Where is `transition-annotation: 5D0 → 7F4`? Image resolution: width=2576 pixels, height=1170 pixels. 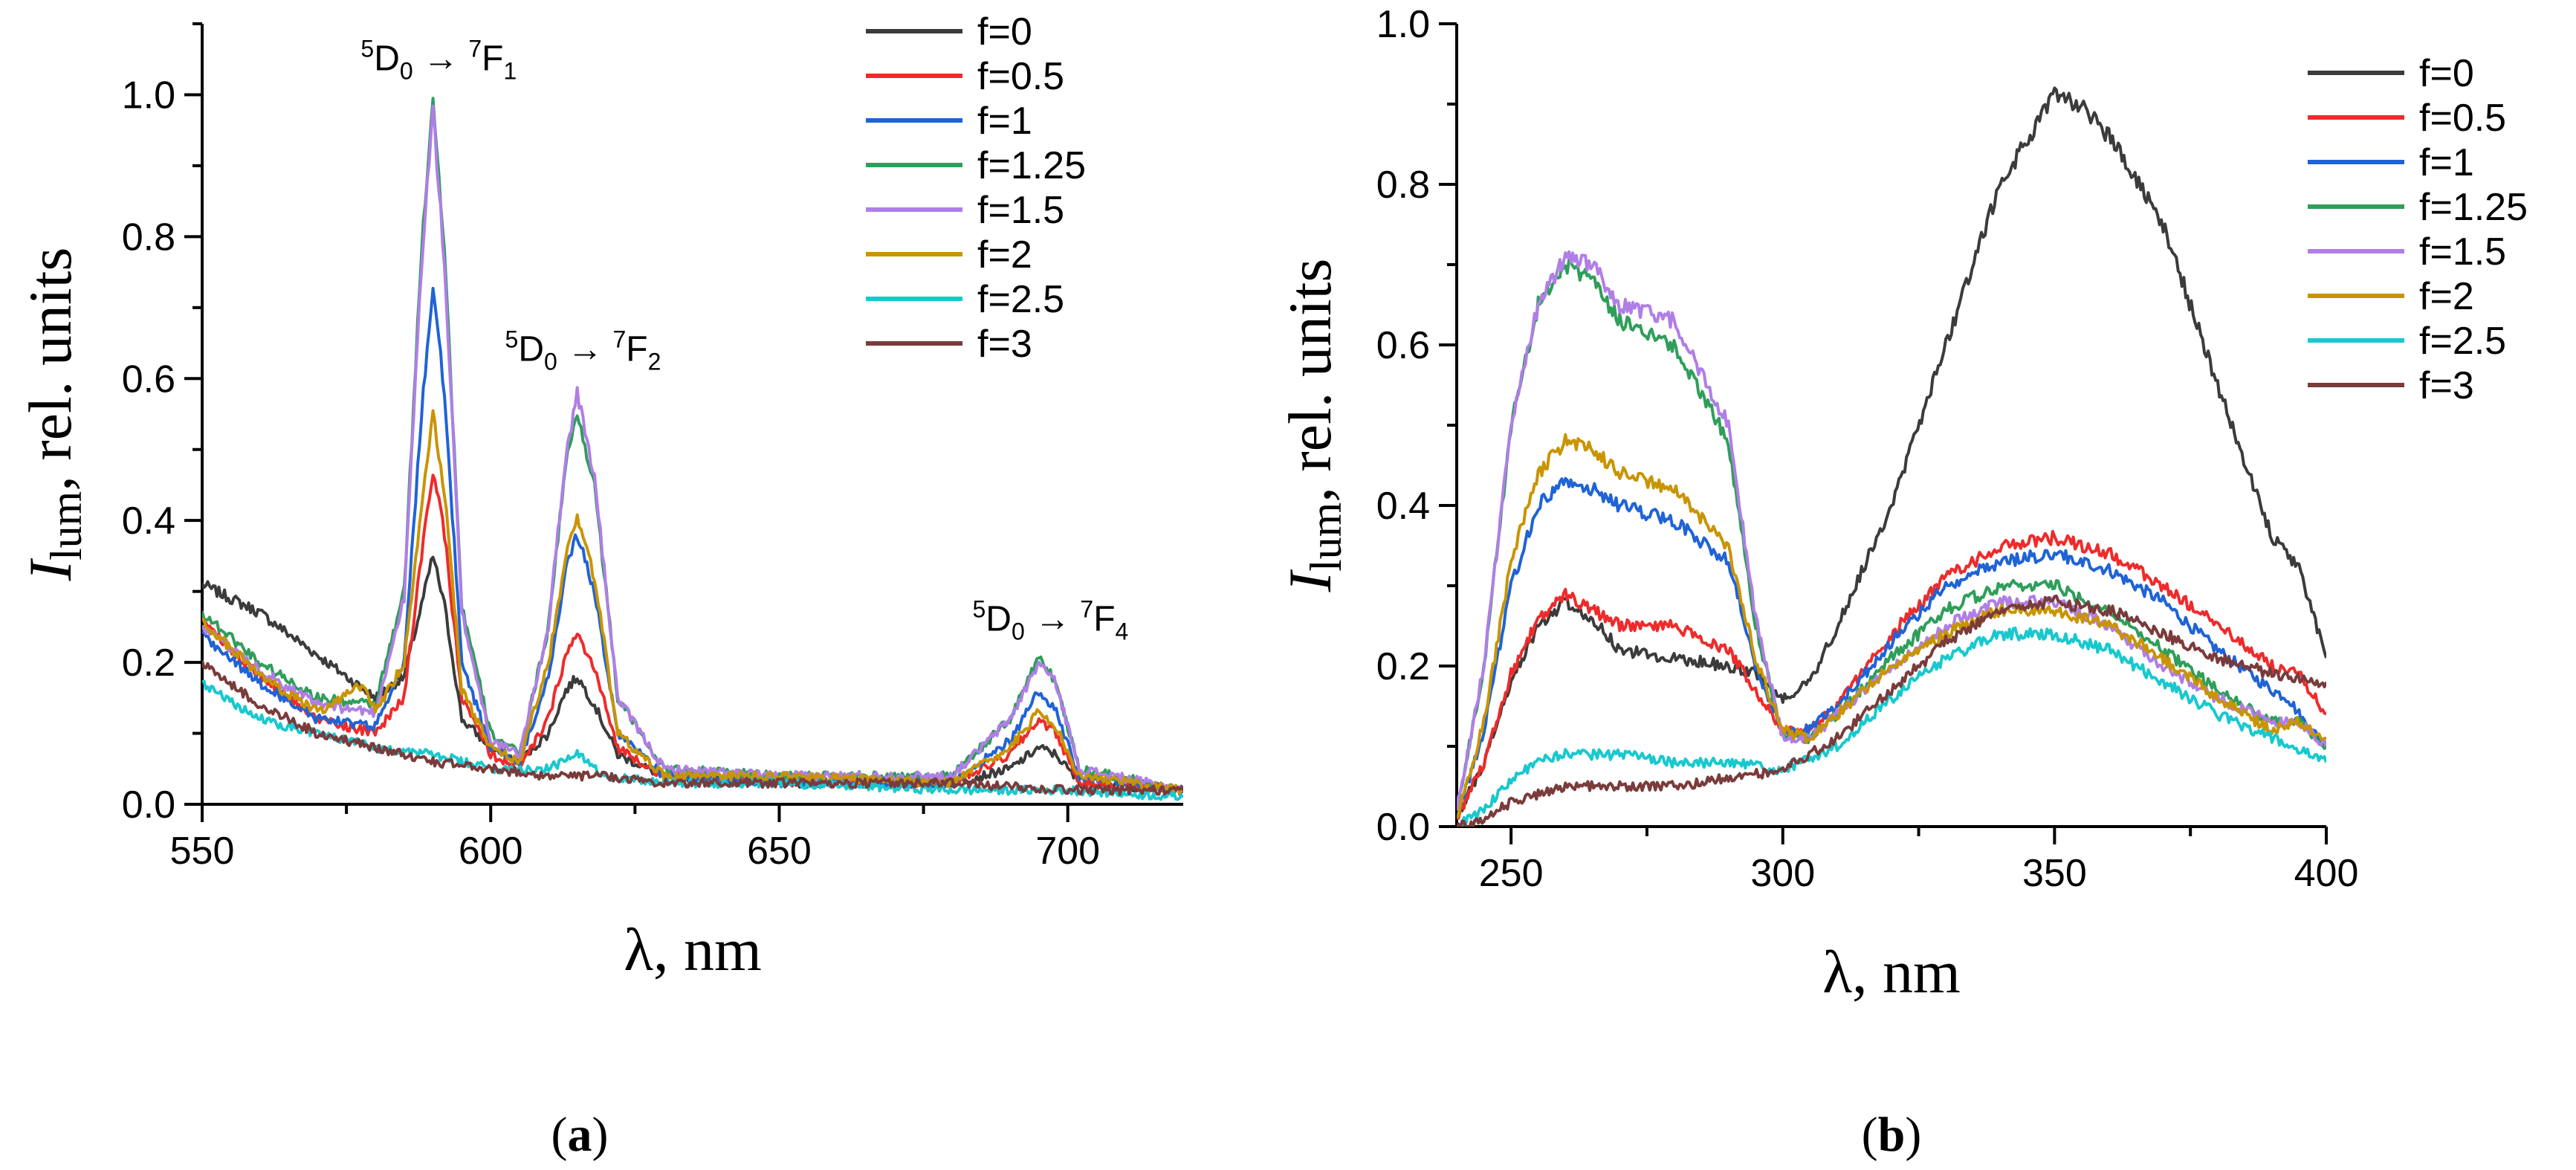 transition-annotation: 5D0 → 7F4 is located at coordinates (1050, 619).